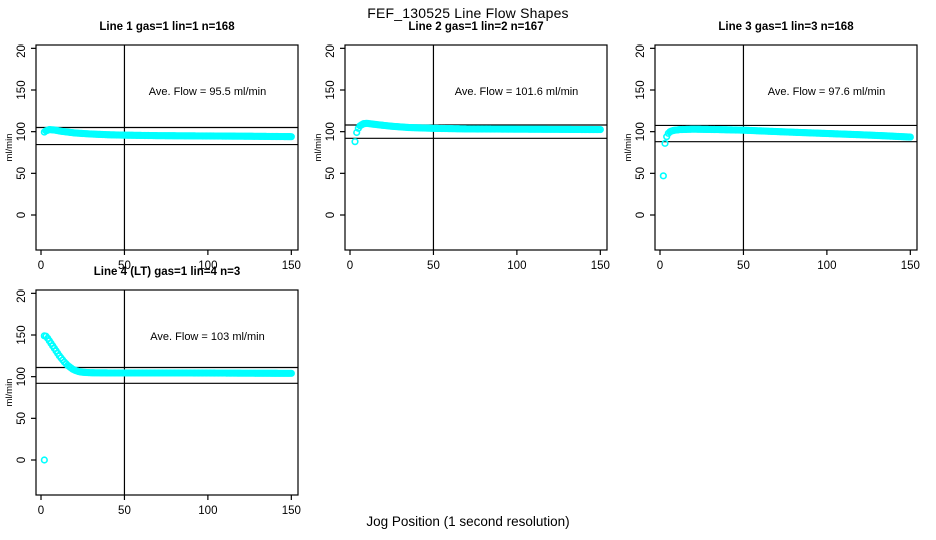  I want to click on ave-flow-annotation: Ave. Flow = 103 ml/min, so click(207, 337).